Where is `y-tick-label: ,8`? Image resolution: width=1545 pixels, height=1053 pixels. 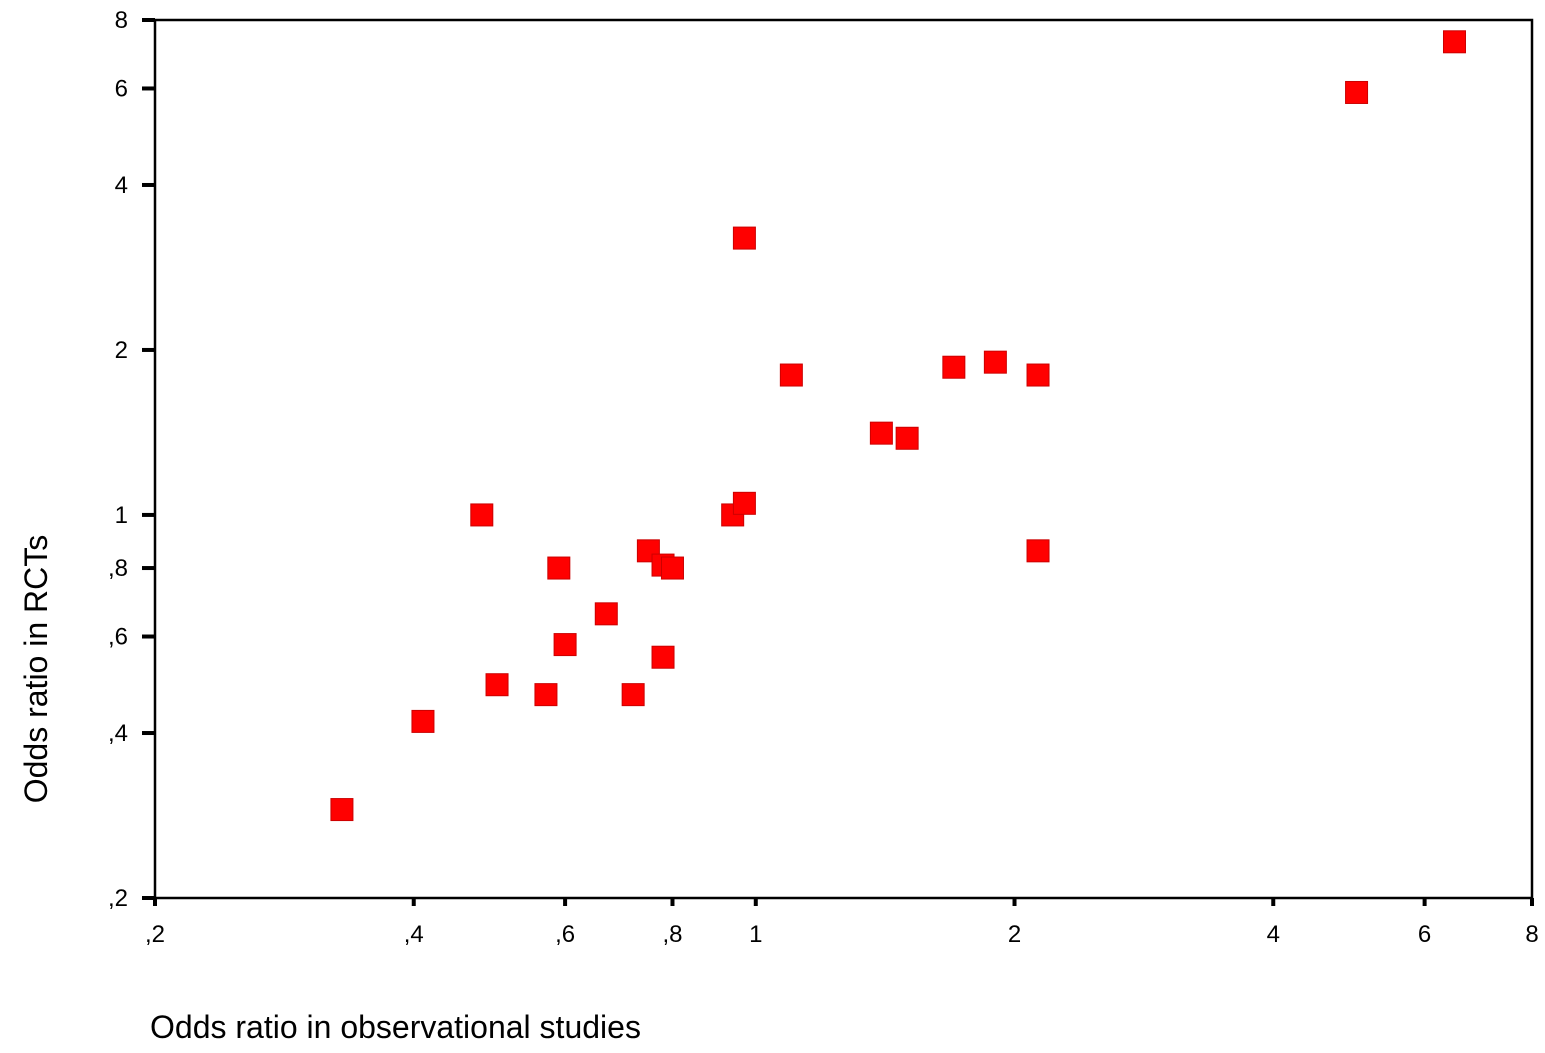
y-tick-label: ,8 is located at coordinates (118, 568).